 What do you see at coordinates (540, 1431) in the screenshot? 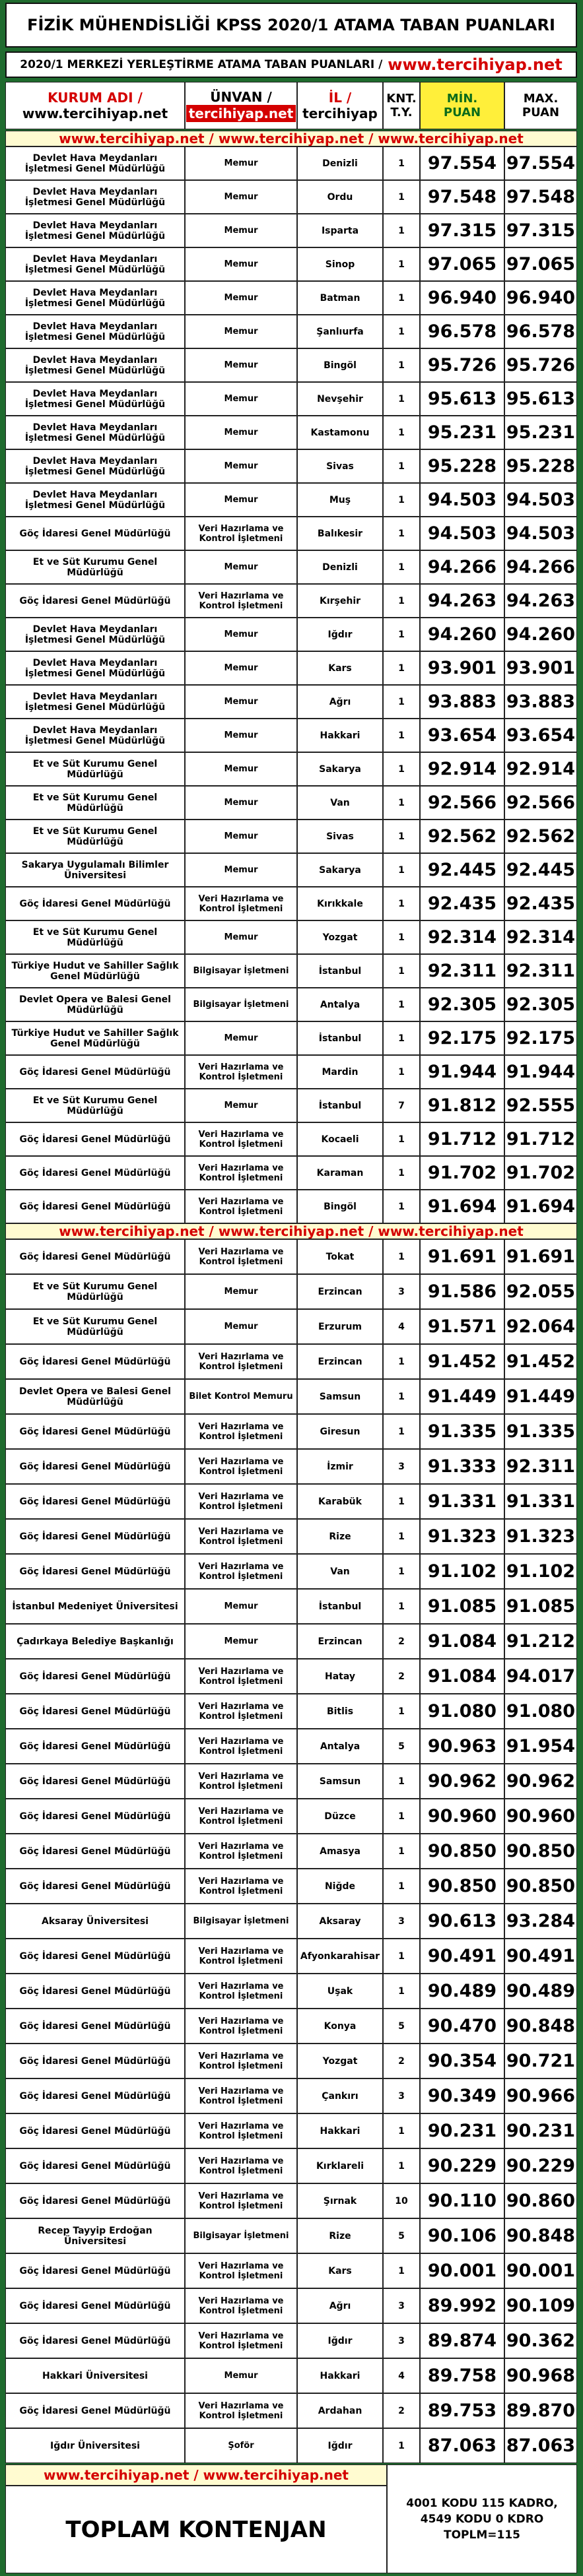
I see `max-score: 91.335` at bounding box center [540, 1431].